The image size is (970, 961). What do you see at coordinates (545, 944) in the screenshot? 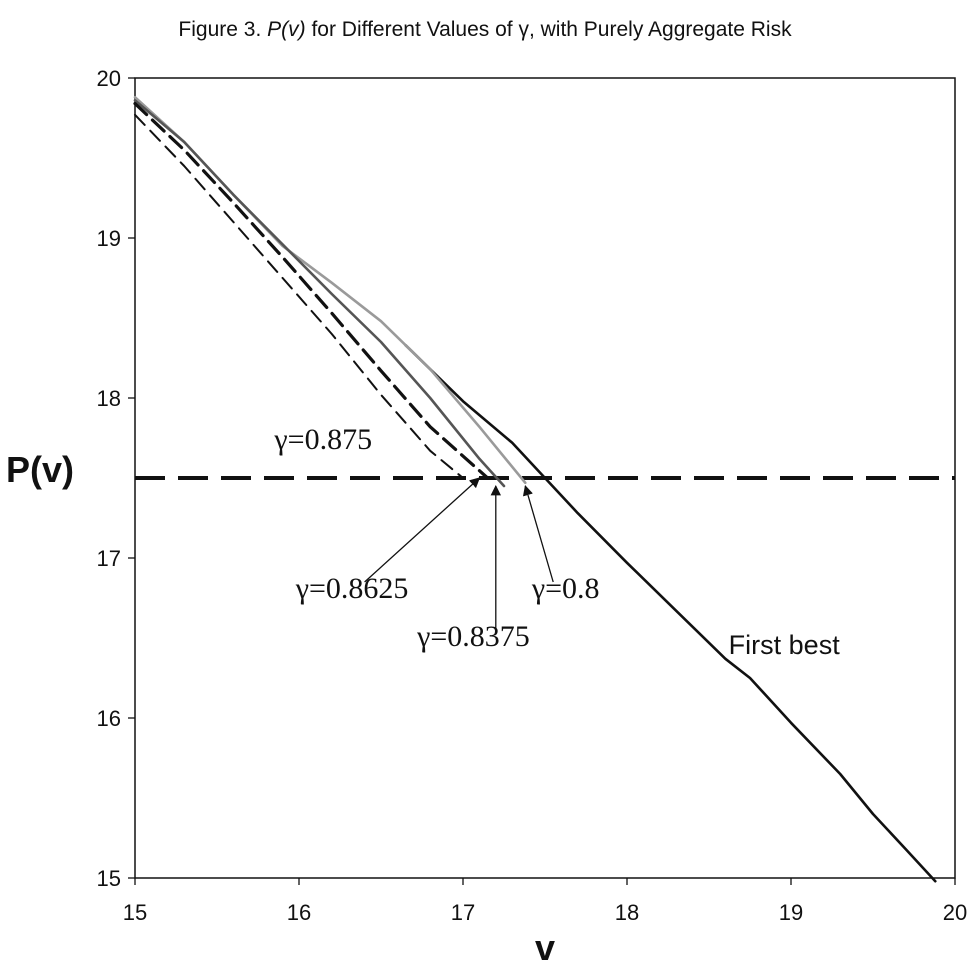
I see `x-axis-label: v` at bounding box center [545, 944].